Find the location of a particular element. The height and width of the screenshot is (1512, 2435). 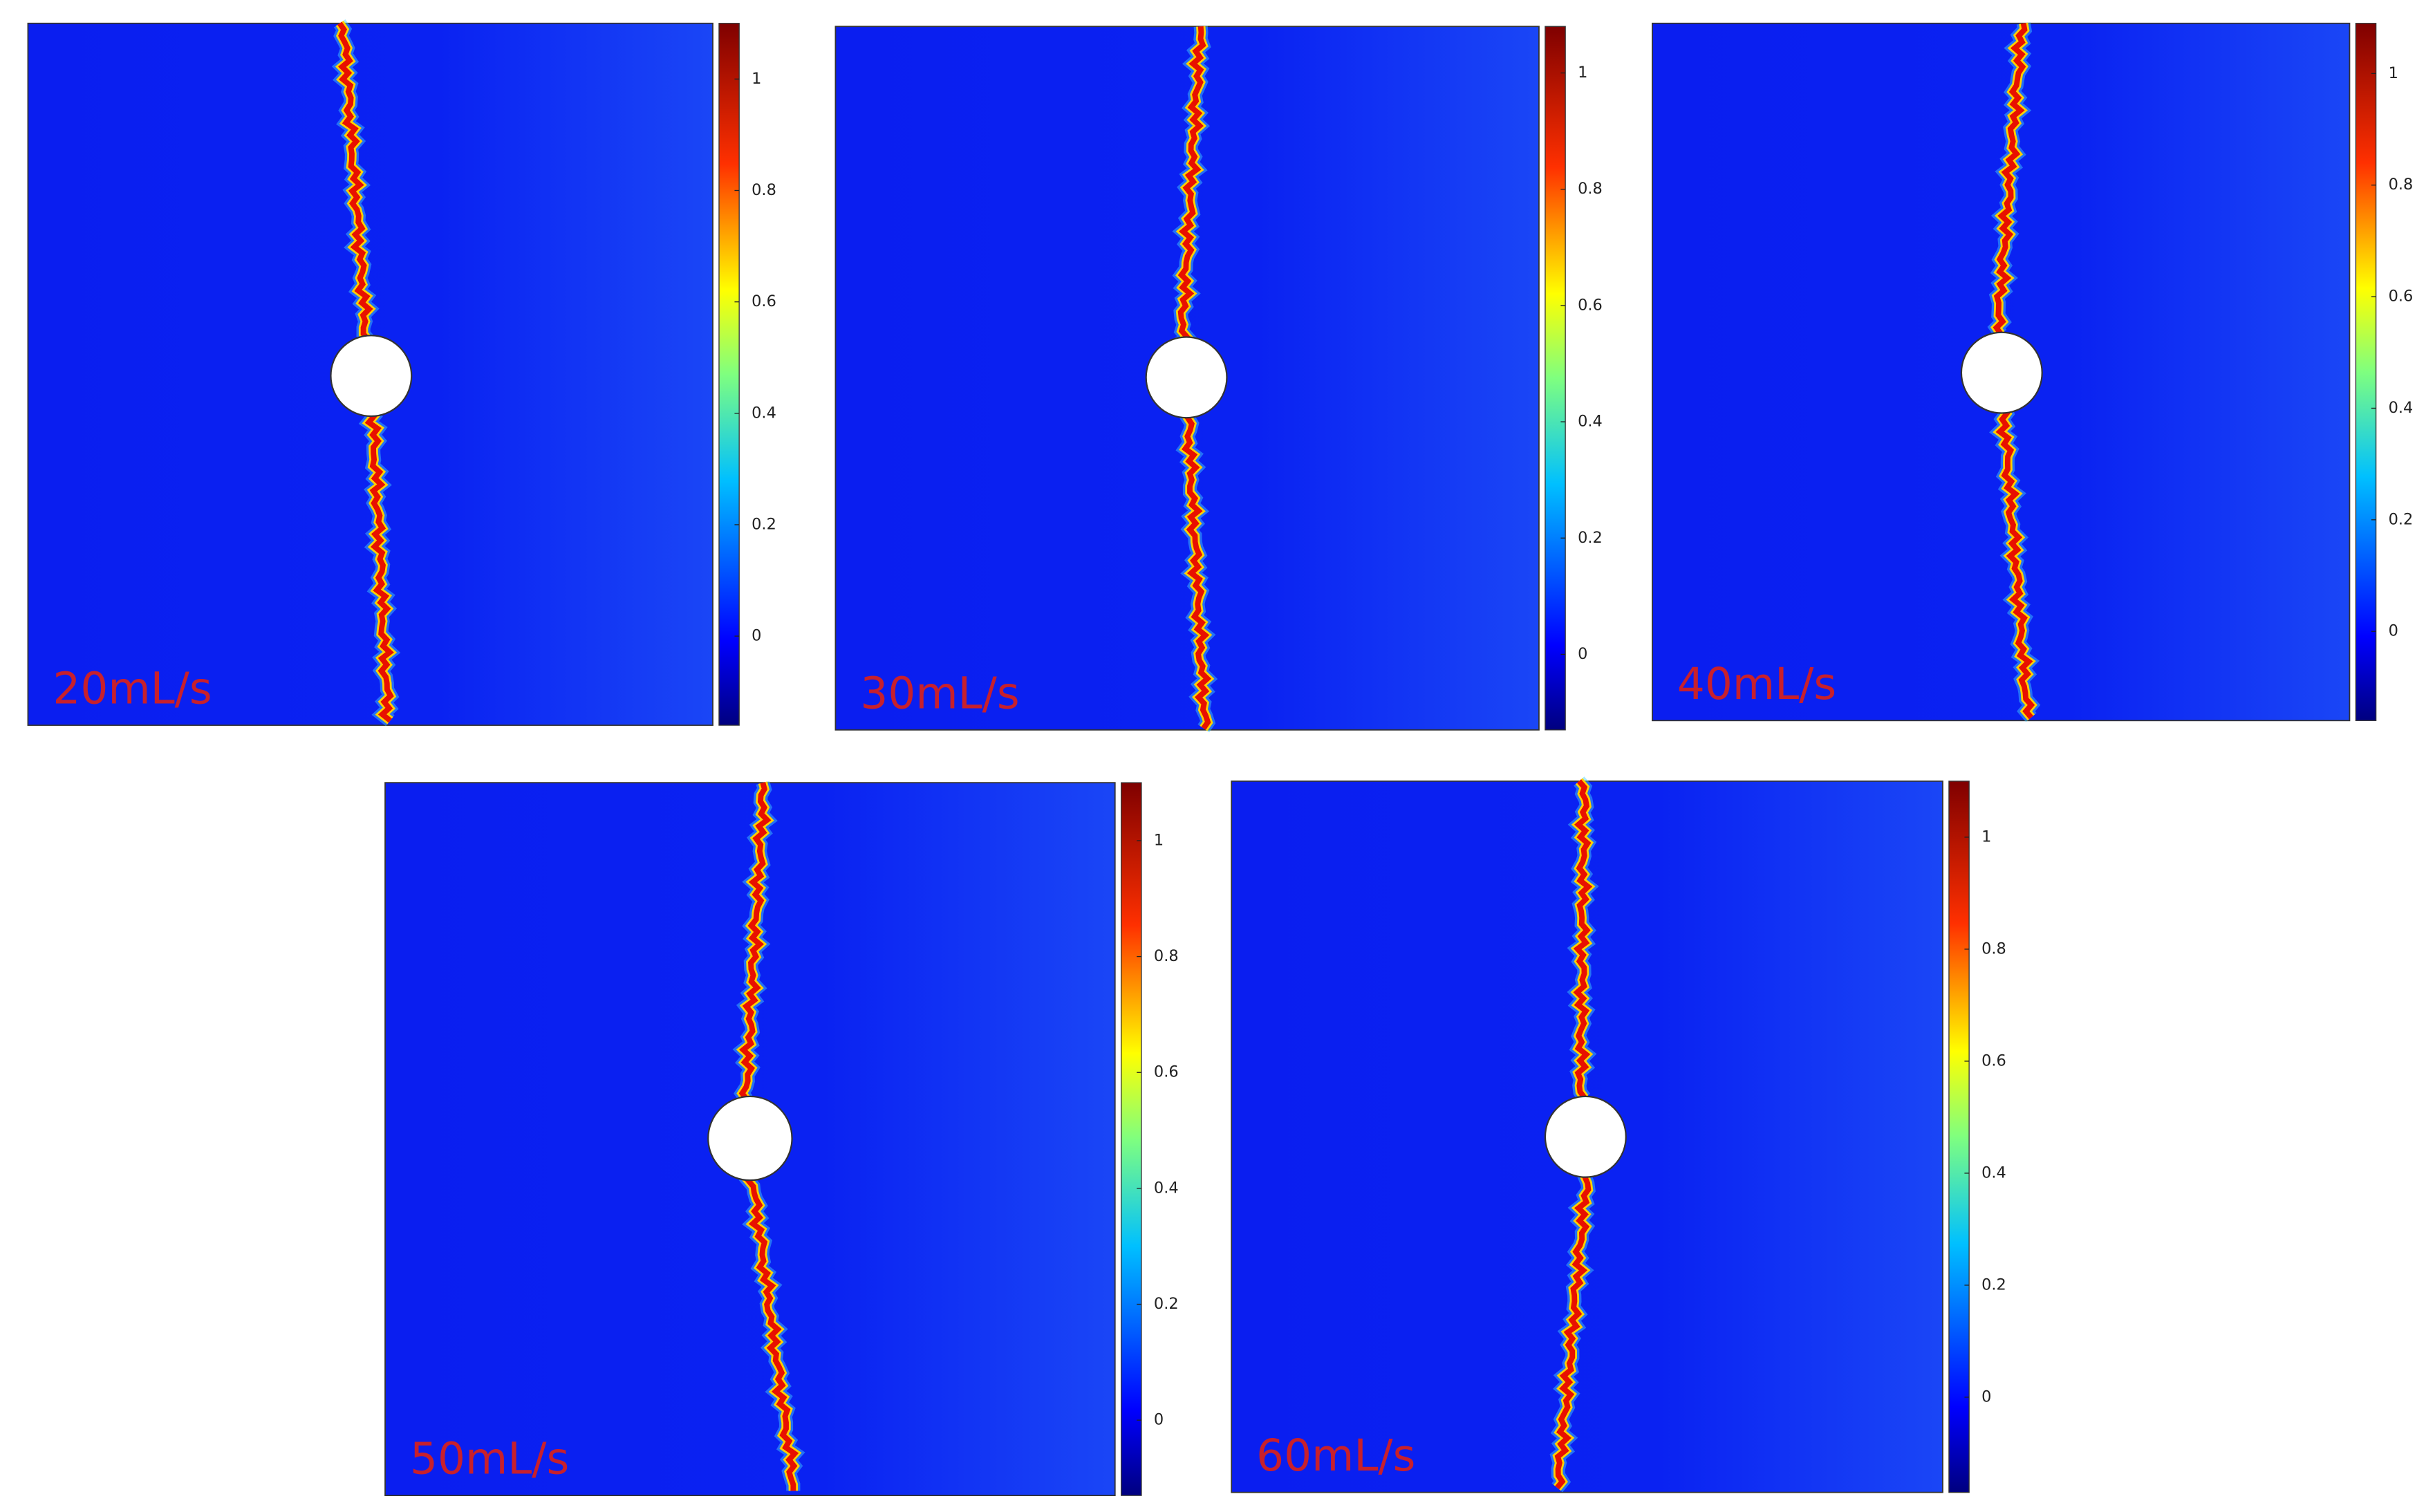

flow-rate-label: 60mL/s is located at coordinates (1336, 1455).